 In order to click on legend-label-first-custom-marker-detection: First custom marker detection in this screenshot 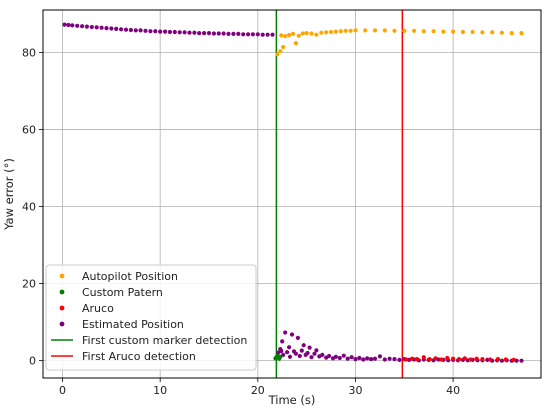, I will do `click(164, 340)`.